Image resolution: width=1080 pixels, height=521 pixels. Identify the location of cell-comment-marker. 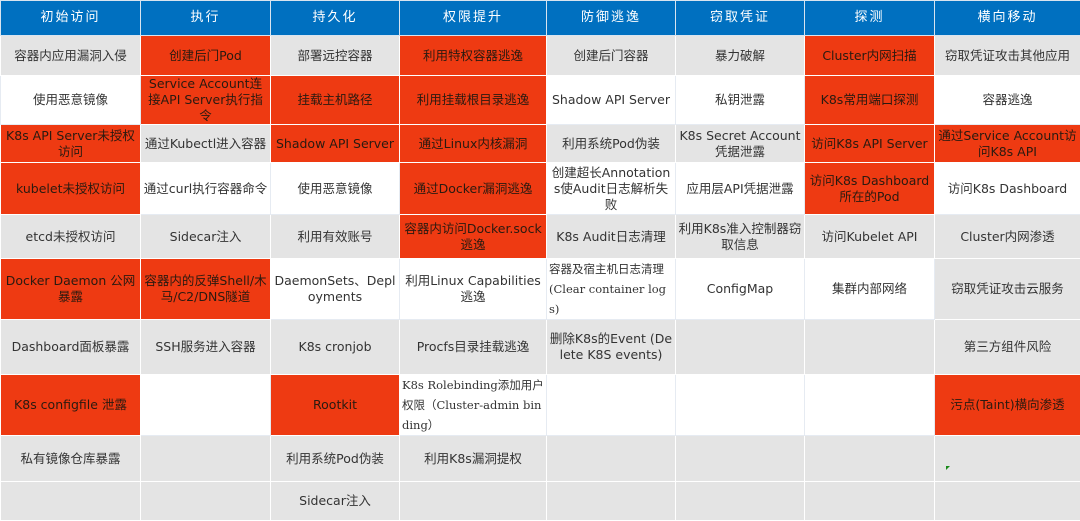
(948, 468).